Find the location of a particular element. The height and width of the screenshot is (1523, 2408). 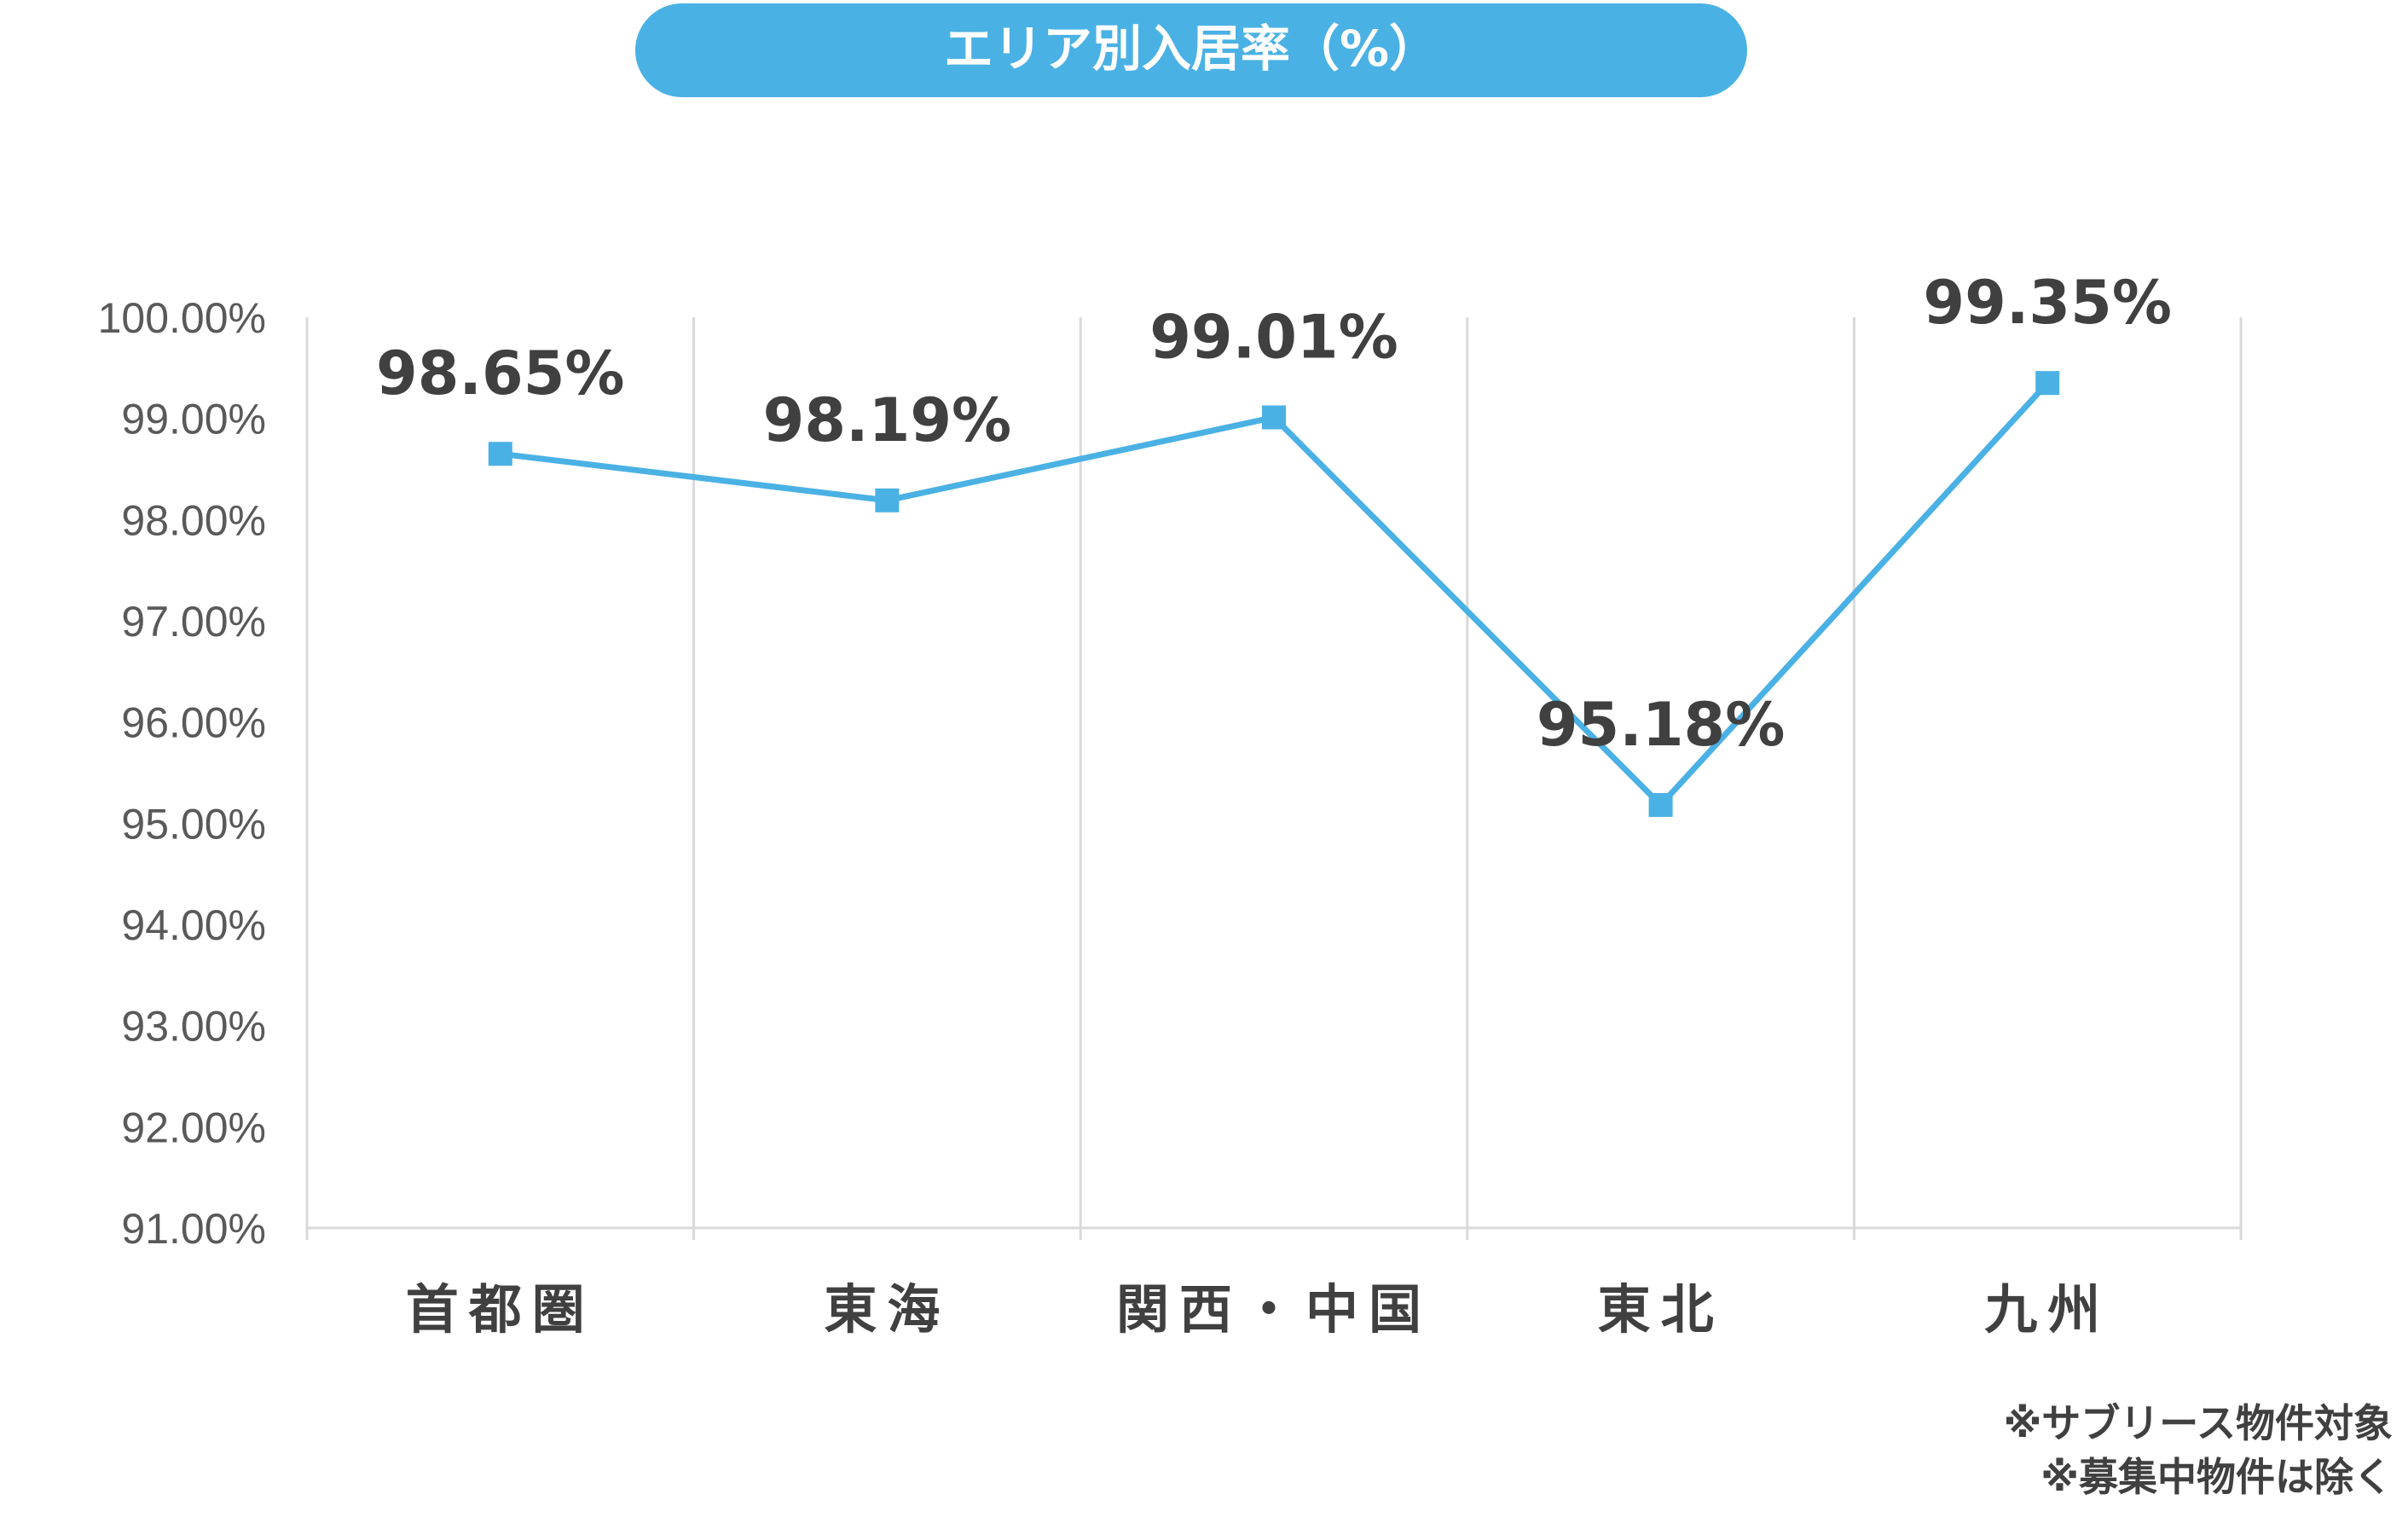

y-tick-label: 93.00% is located at coordinates (193, 1027).